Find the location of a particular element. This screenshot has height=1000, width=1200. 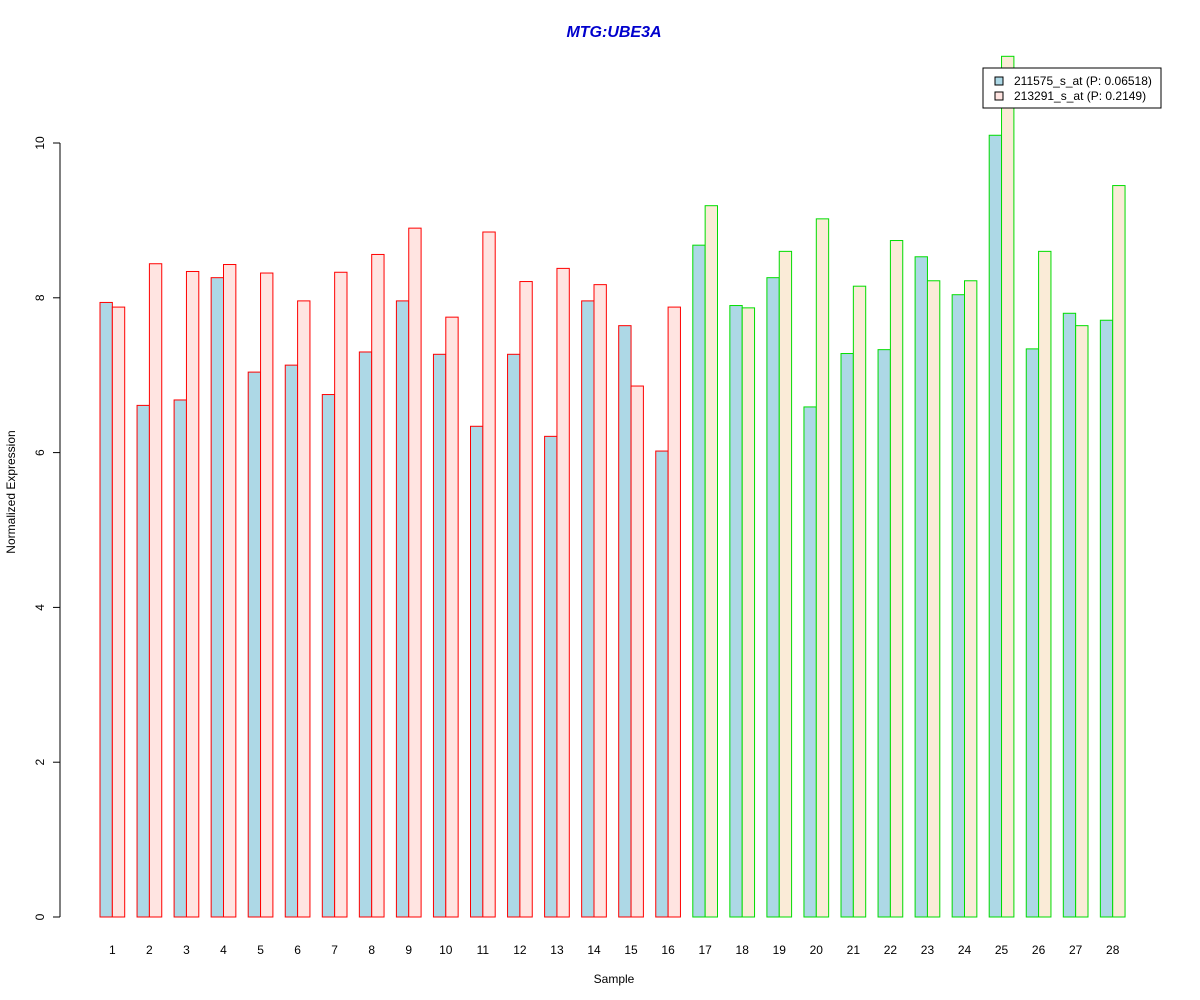

x-tick-label-5: 5 is located at coordinates (260, 950).